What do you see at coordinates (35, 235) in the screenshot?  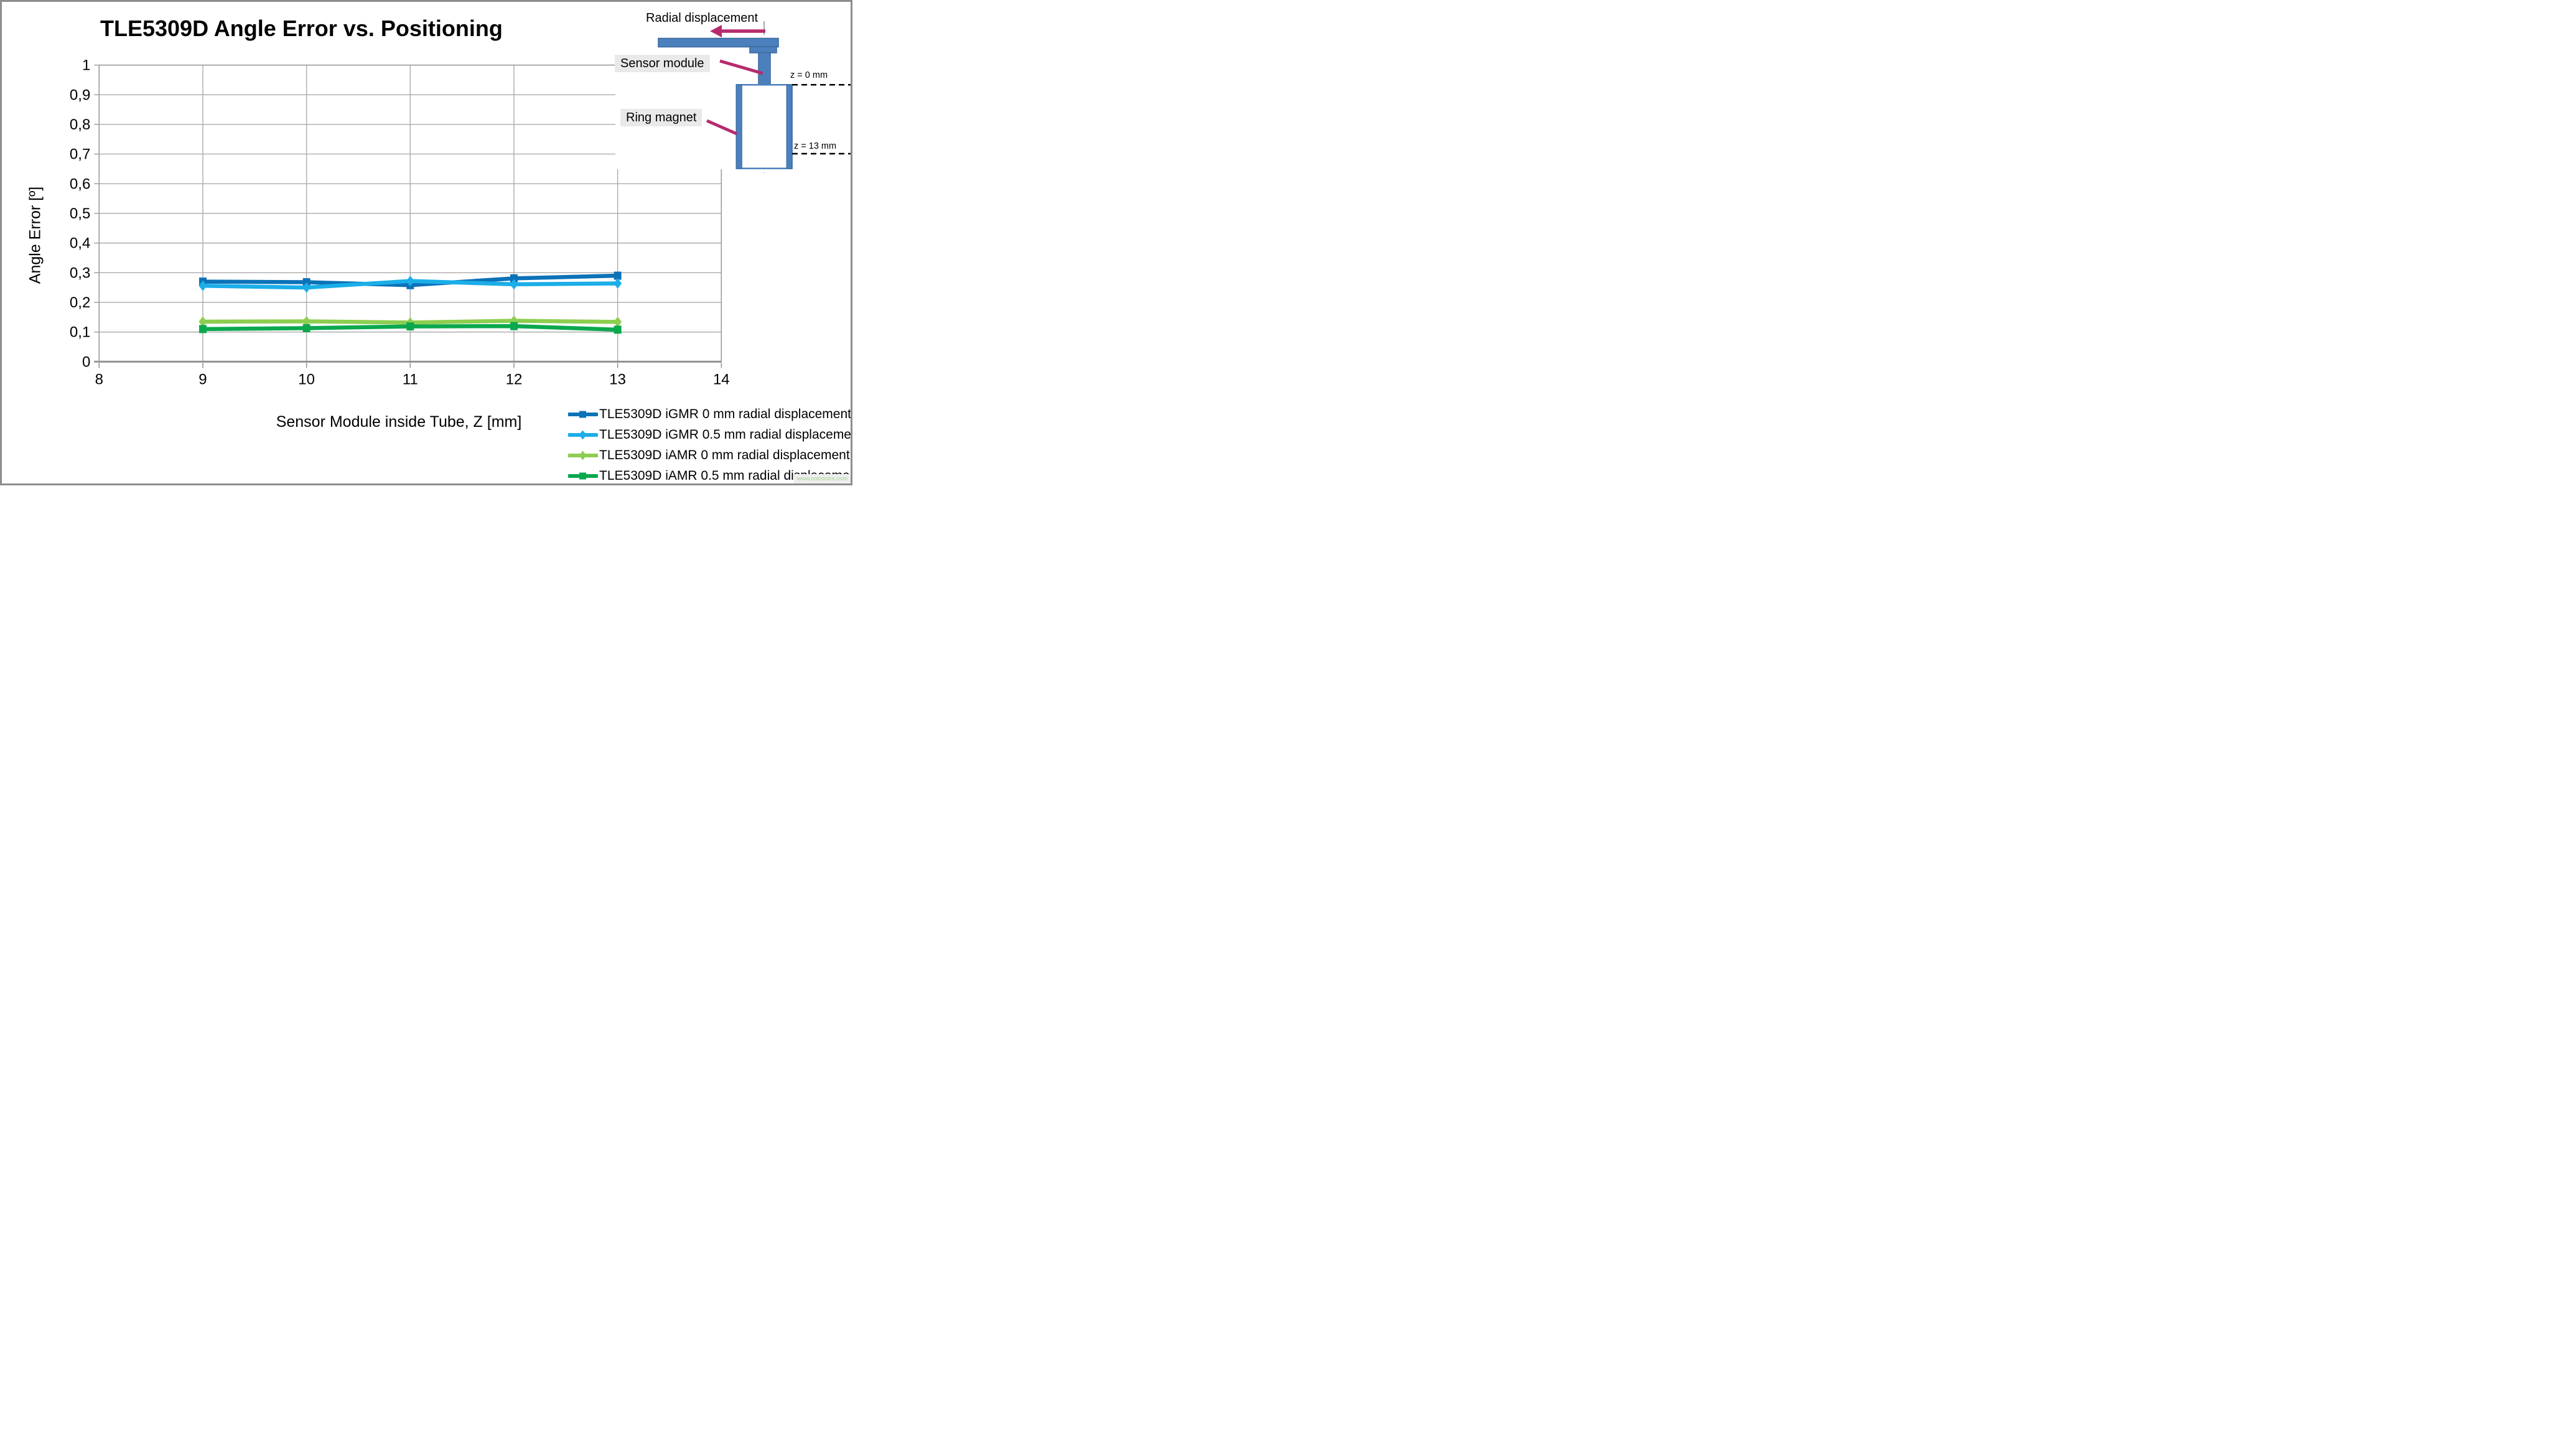 I see `y-axis-title: Angle Error [º]` at bounding box center [35, 235].